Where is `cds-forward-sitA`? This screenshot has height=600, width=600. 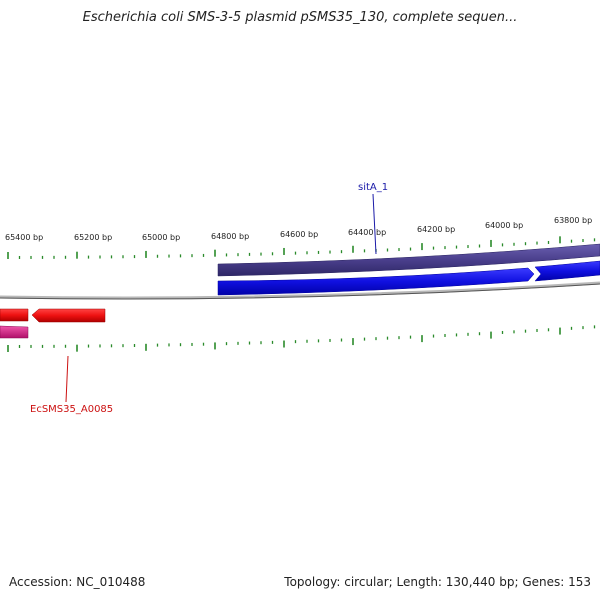 cds-forward-sitA is located at coordinates (376, 281).